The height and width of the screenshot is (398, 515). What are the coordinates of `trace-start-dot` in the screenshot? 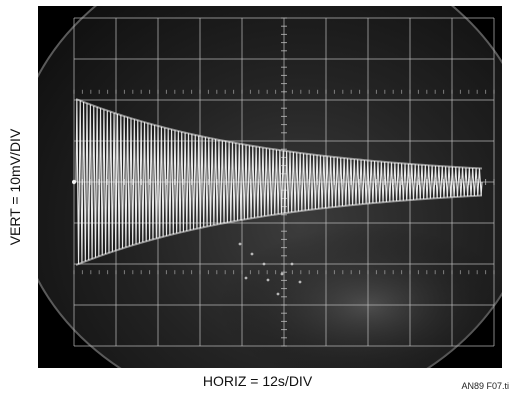 It's located at (74, 182).